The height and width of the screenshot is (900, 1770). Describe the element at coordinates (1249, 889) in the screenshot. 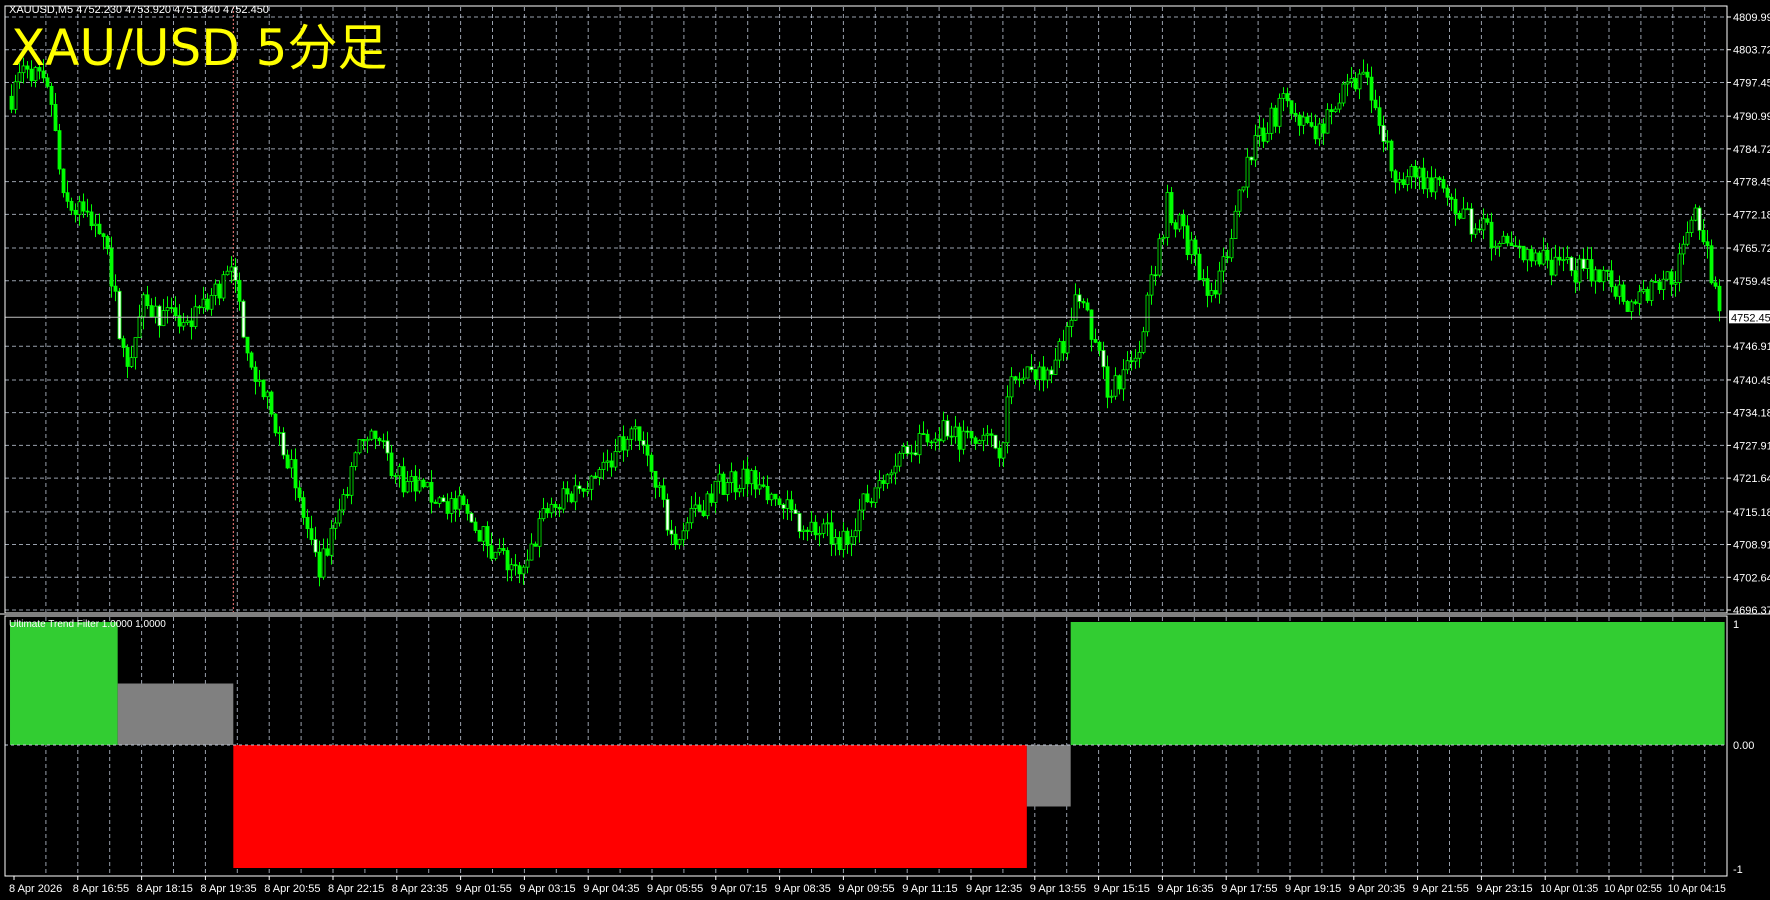

I see `time-tick-label: 9 Apr 17:55` at that location.